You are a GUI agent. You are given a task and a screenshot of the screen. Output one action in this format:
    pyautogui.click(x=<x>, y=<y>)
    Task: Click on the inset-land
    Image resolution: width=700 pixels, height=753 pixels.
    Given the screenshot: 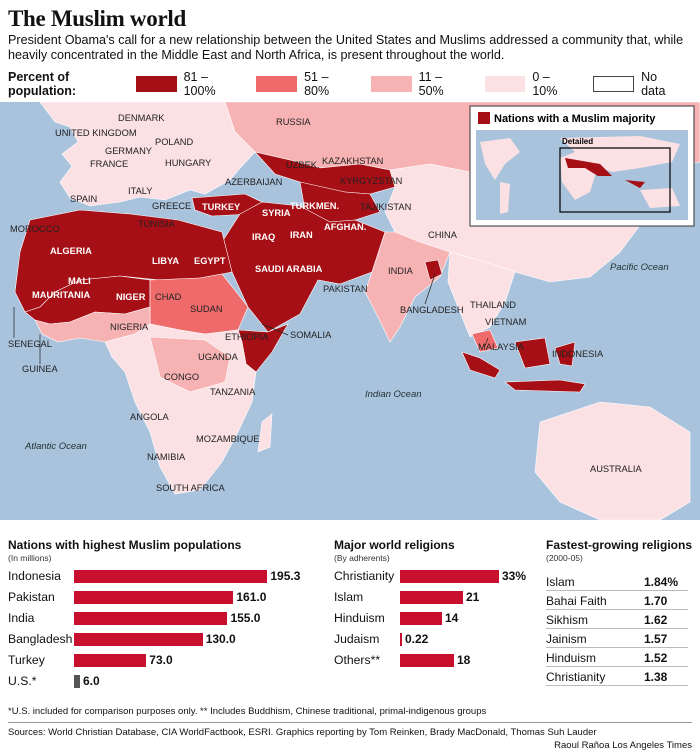 What is the action you would take?
    pyautogui.click(x=580, y=175)
    